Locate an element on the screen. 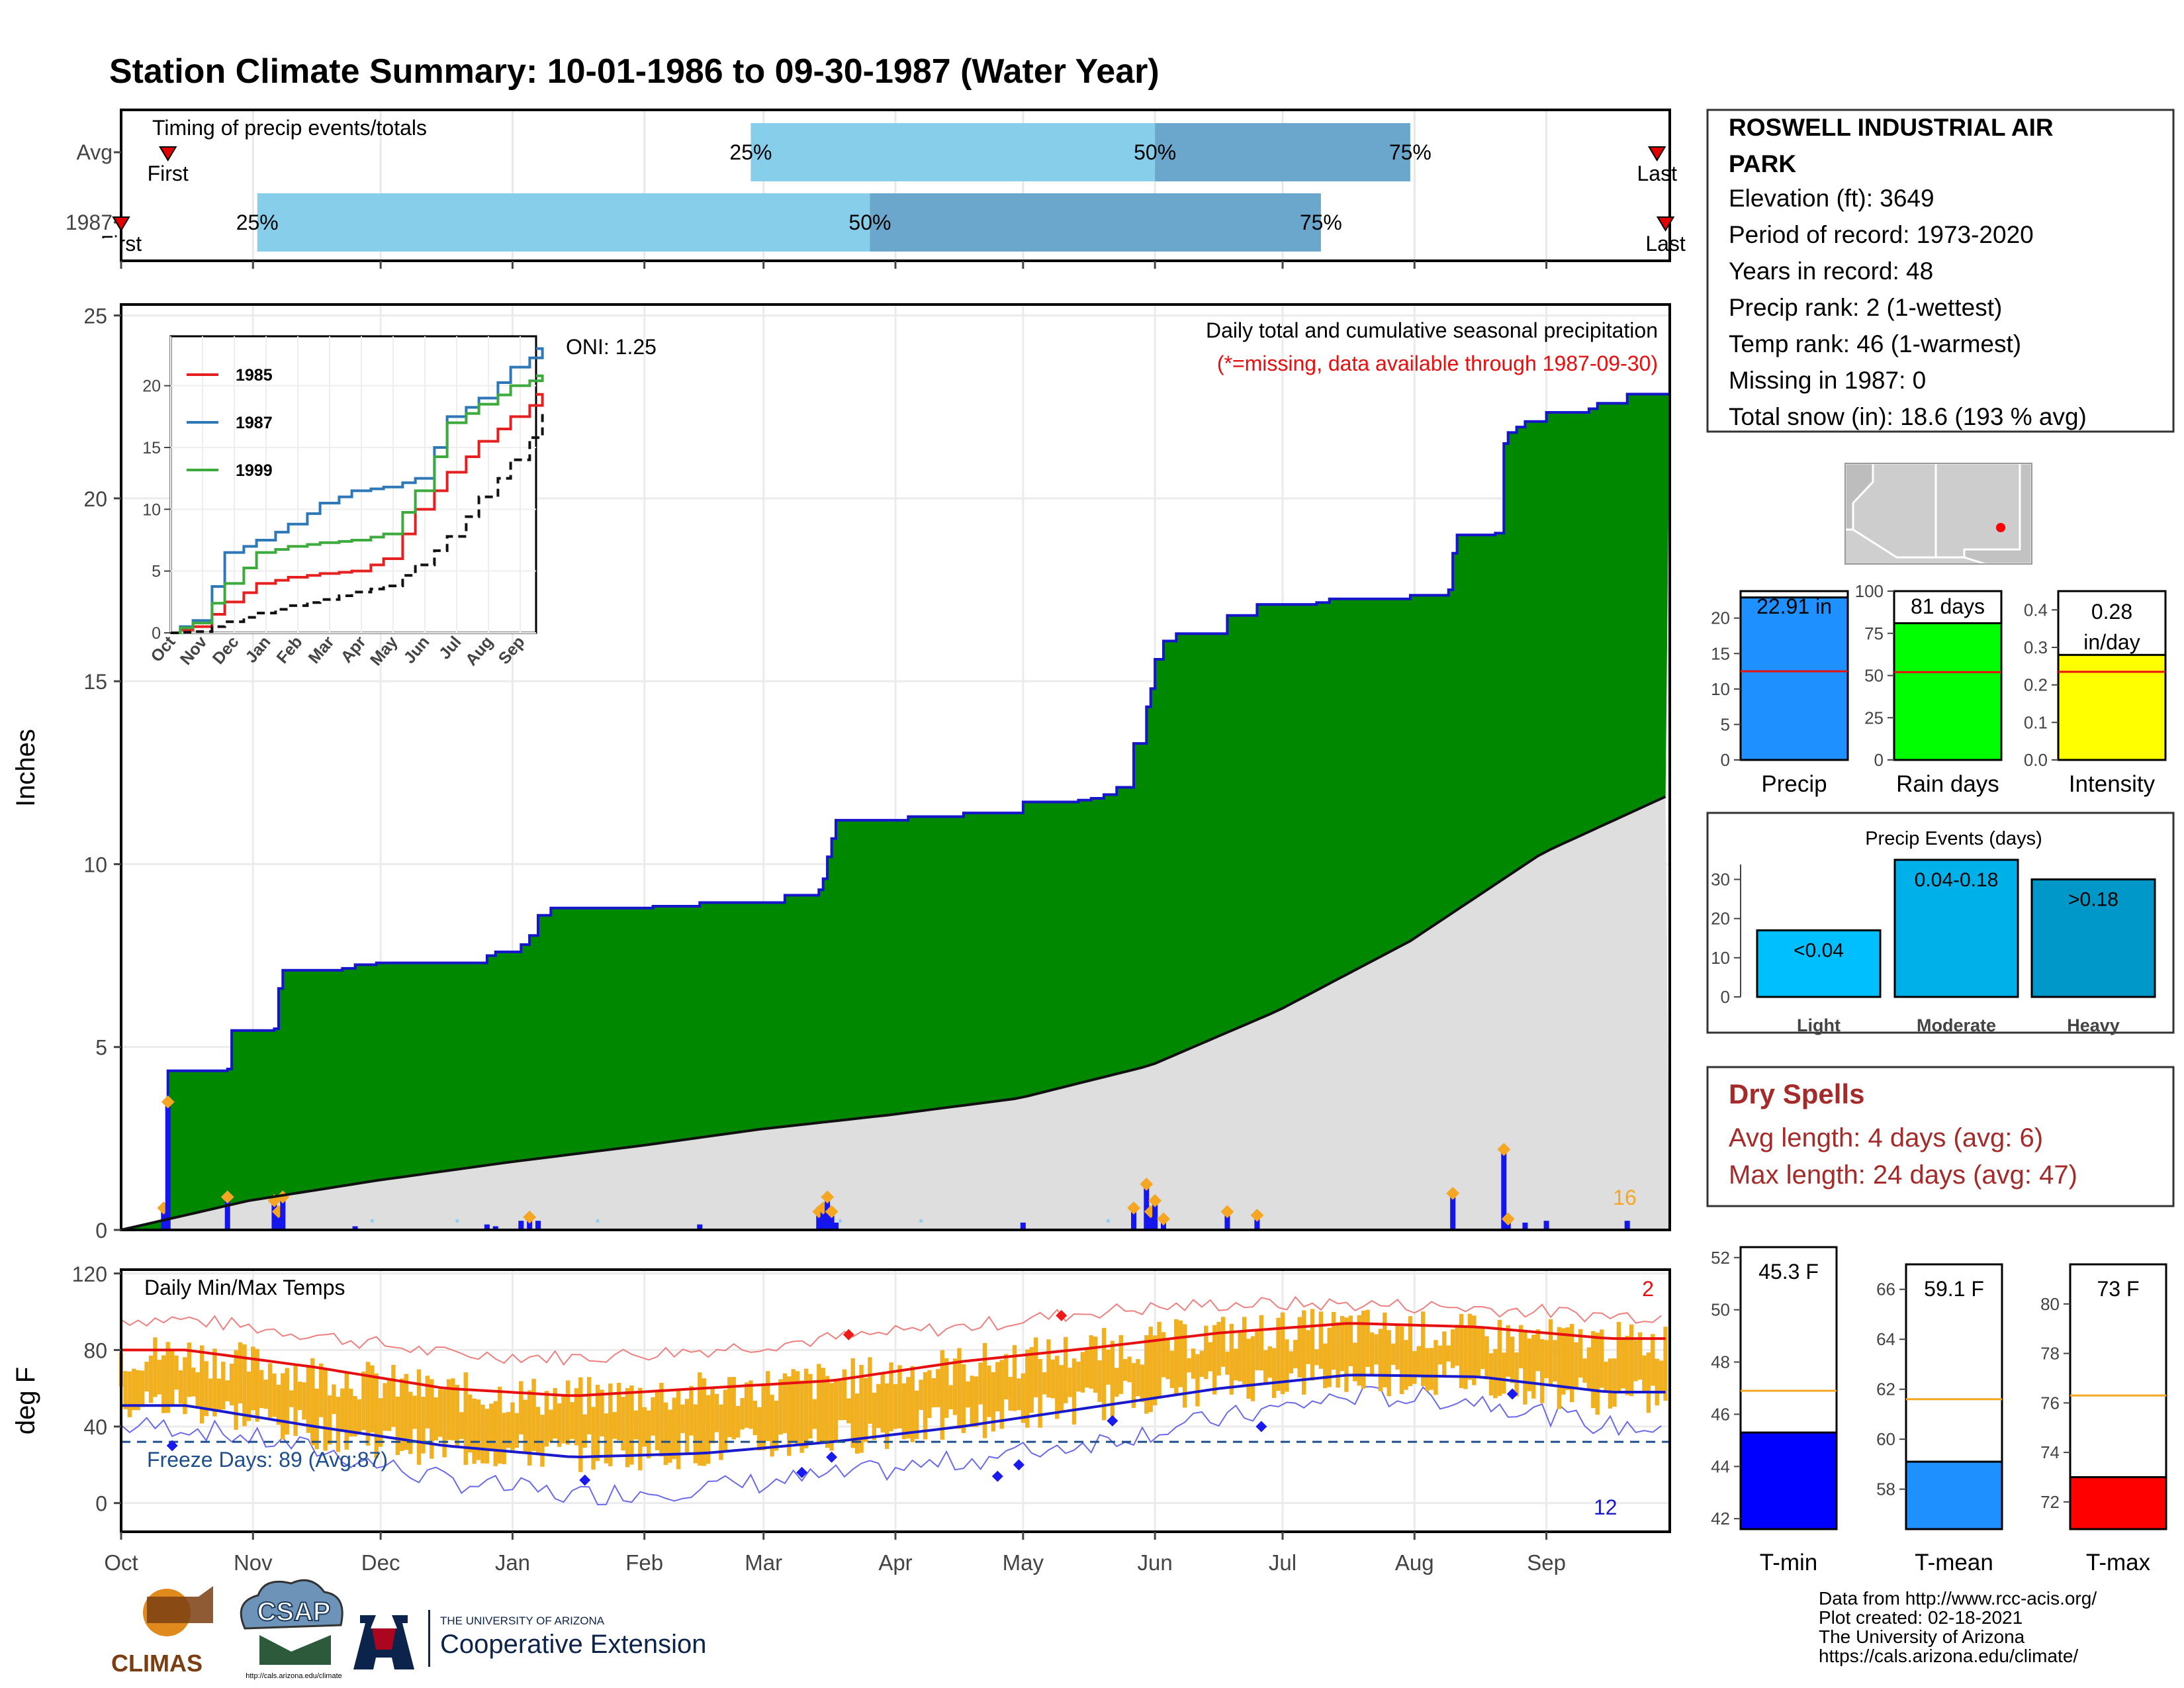  summary-bar-label: Rain days is located at coordinates (1948, 784).